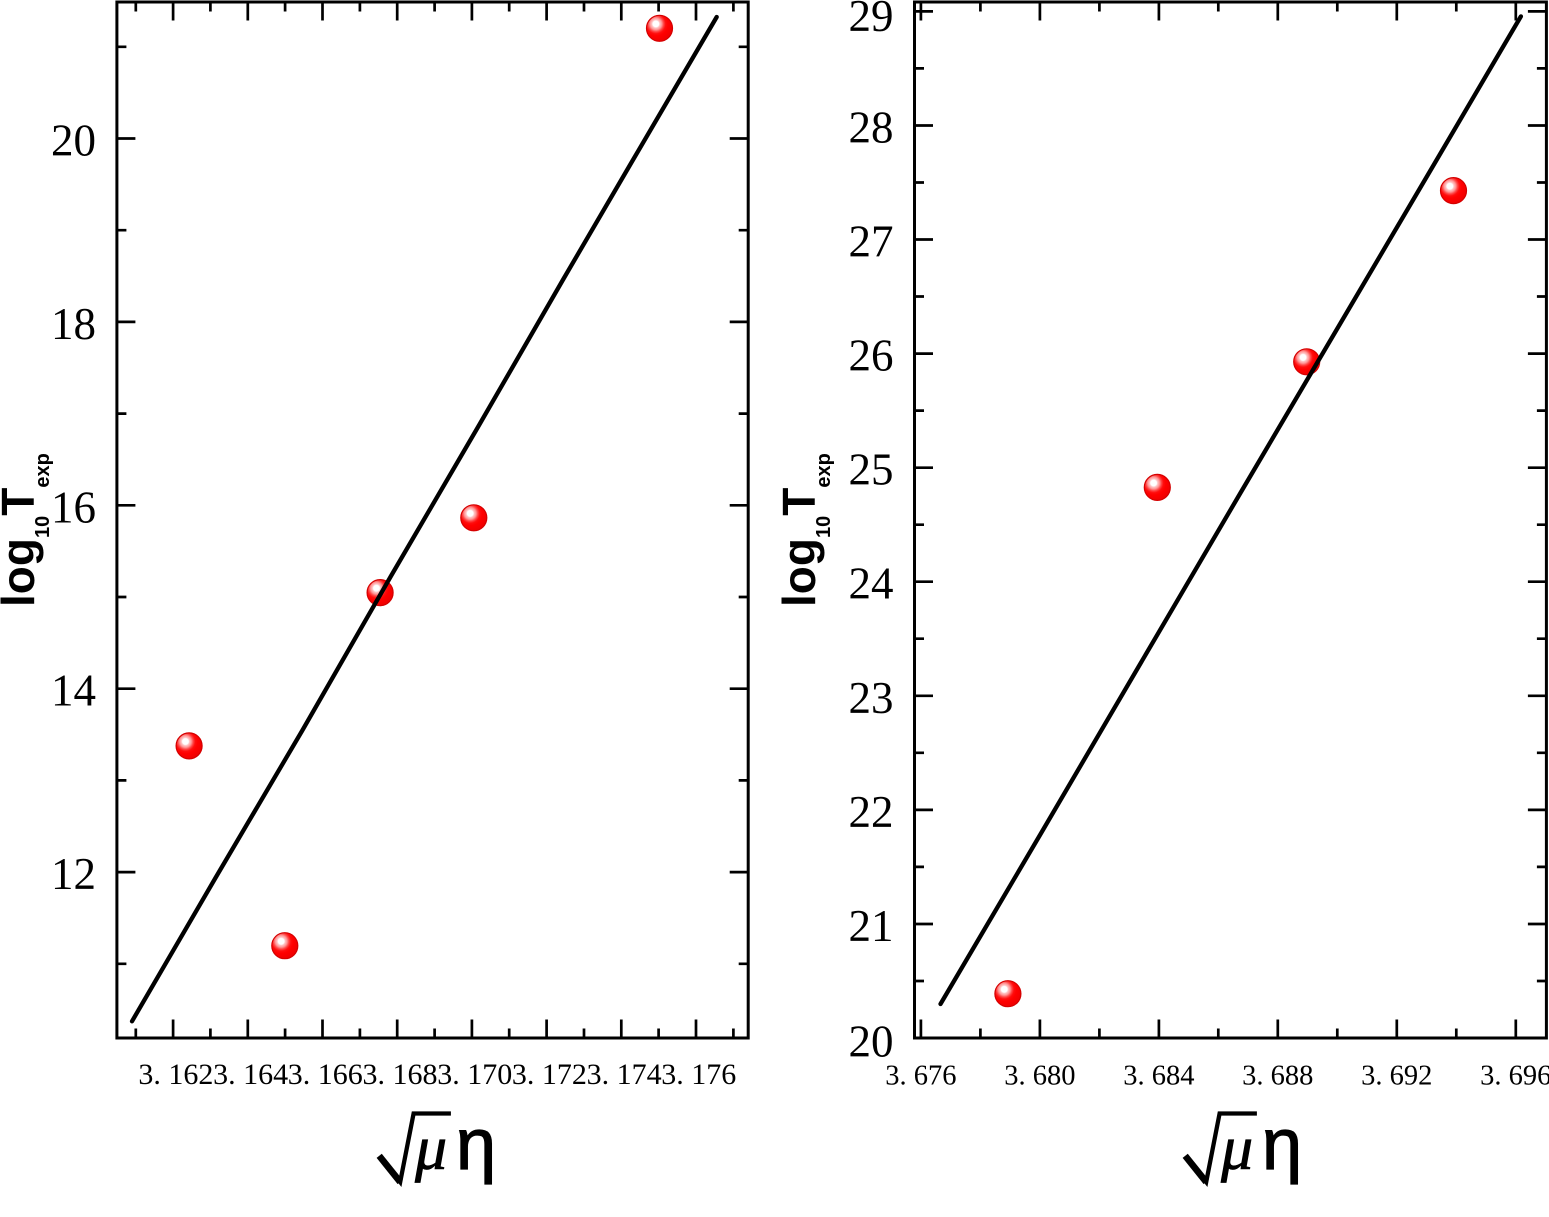 The height and width of the screenshot is (1217, 1549). Describe the element at coordinates (698, 1074) in the screenshot. I see `svg-text: 3. 176` at that location.